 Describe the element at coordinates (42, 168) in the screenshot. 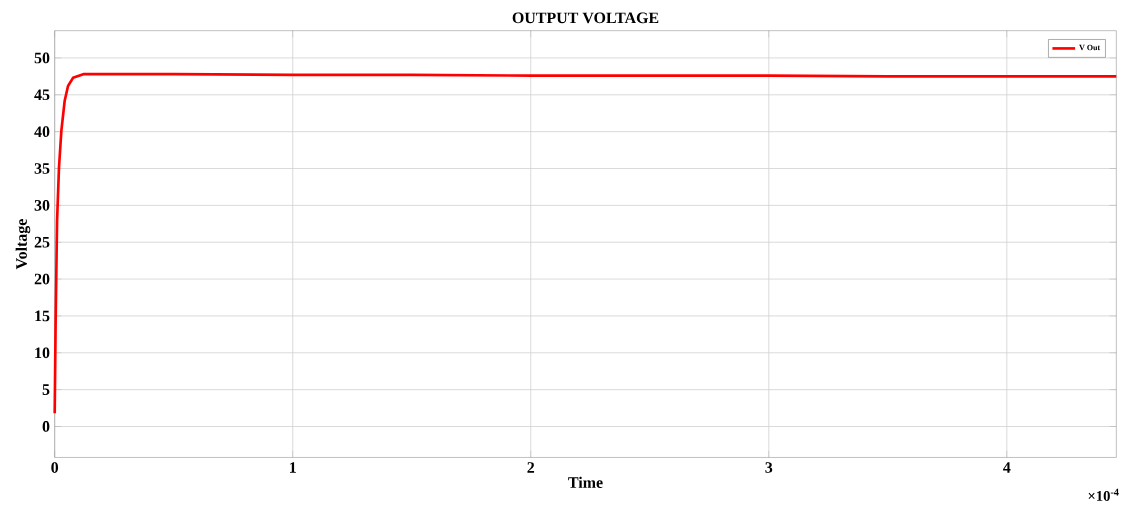

I see `y-tick-label: 35` at that location.